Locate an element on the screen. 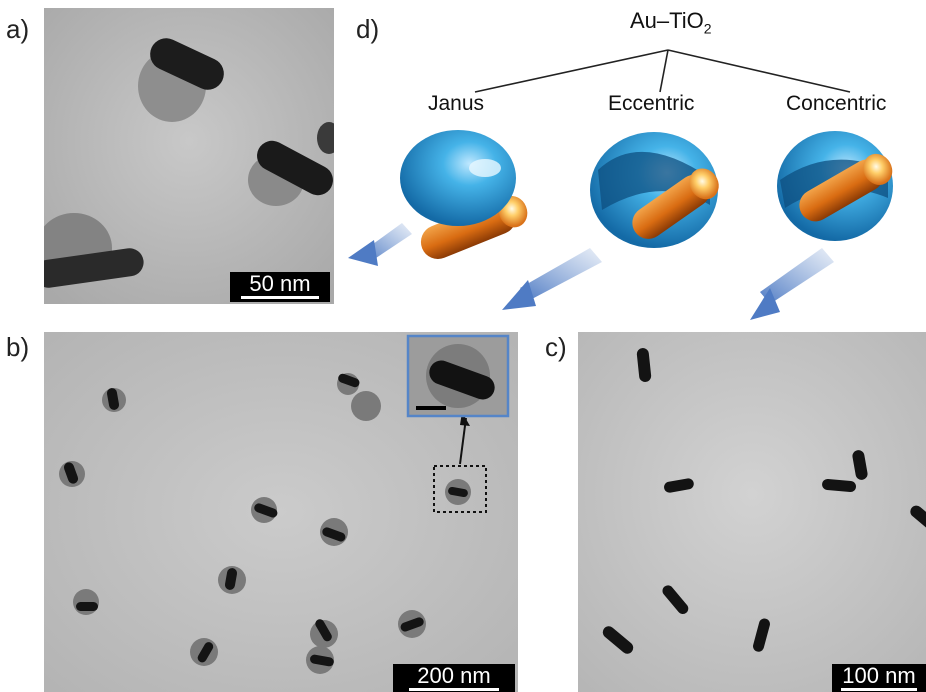  arrow-to-a is located at coordinates (380, 244).